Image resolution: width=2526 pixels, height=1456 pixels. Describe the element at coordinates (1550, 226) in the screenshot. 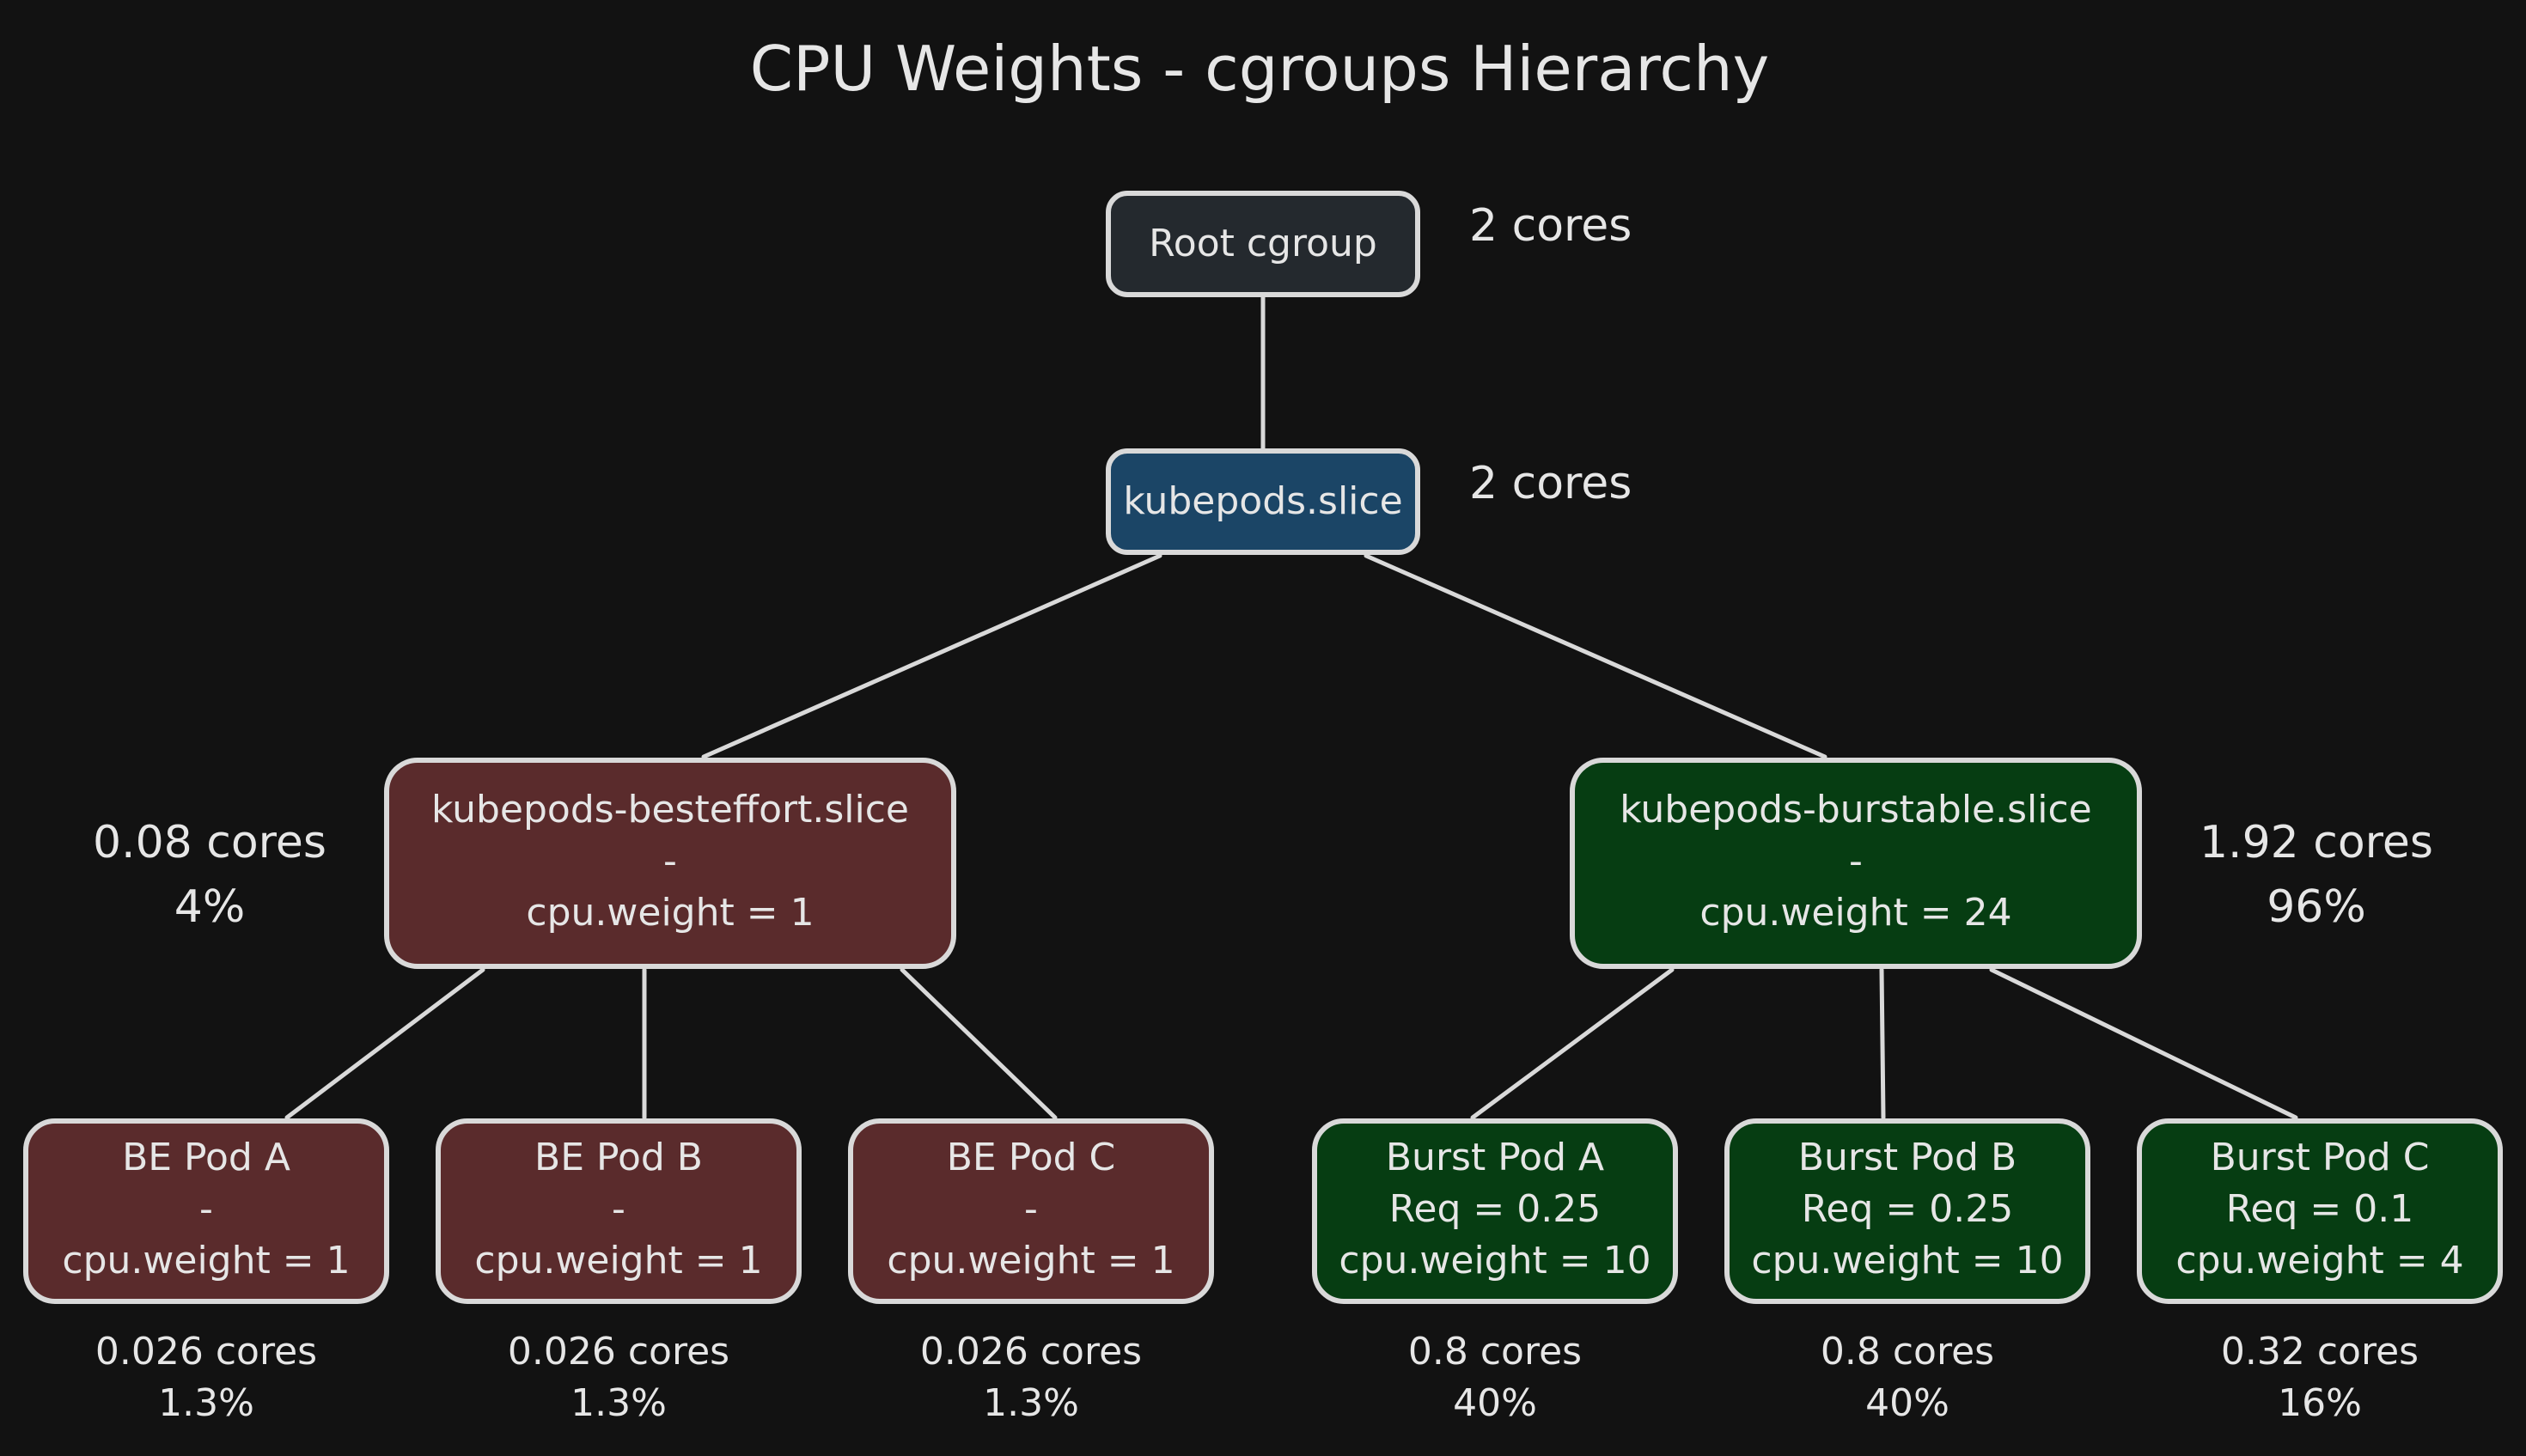

I see `root-cores: 2 cores` at that location.